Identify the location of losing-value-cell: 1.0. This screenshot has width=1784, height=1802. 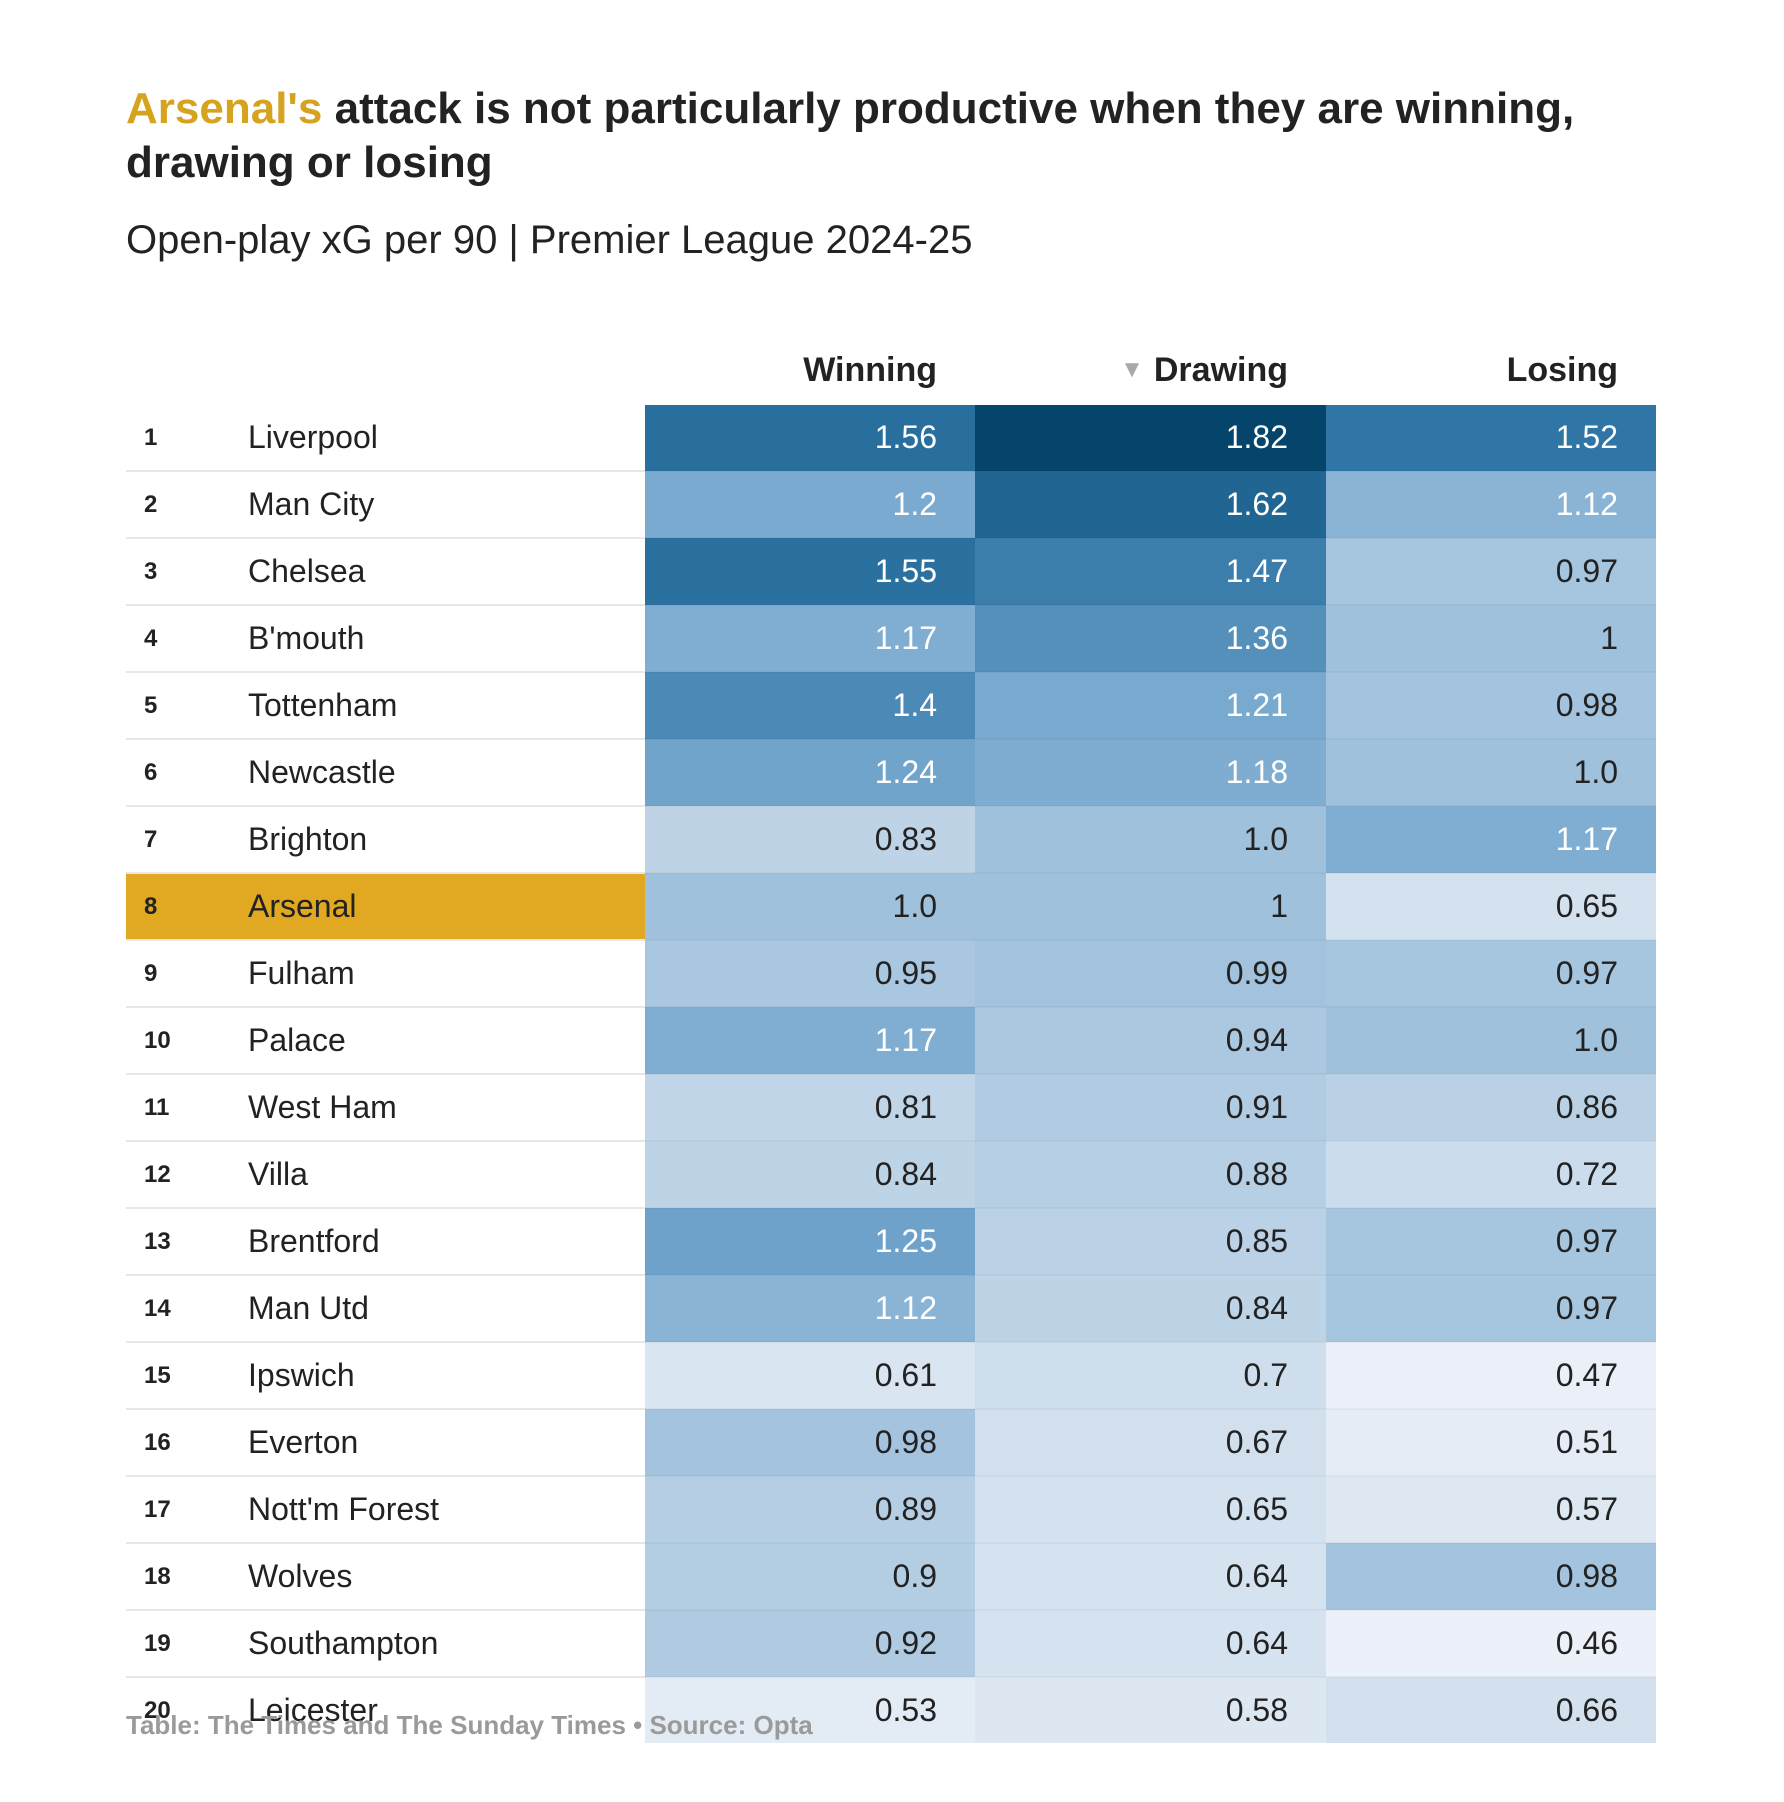
(1491, 772).